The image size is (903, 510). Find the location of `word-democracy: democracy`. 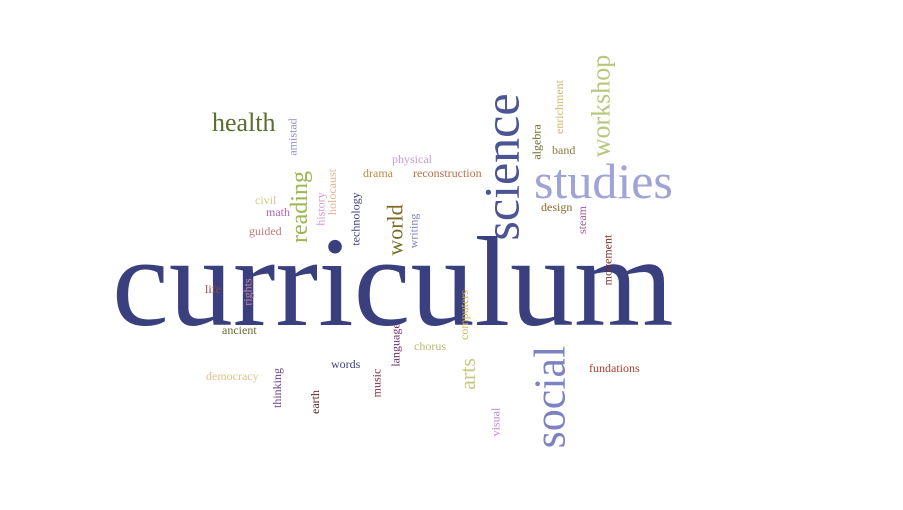

word-democracy: democracy is located at coordinates (232, 376).